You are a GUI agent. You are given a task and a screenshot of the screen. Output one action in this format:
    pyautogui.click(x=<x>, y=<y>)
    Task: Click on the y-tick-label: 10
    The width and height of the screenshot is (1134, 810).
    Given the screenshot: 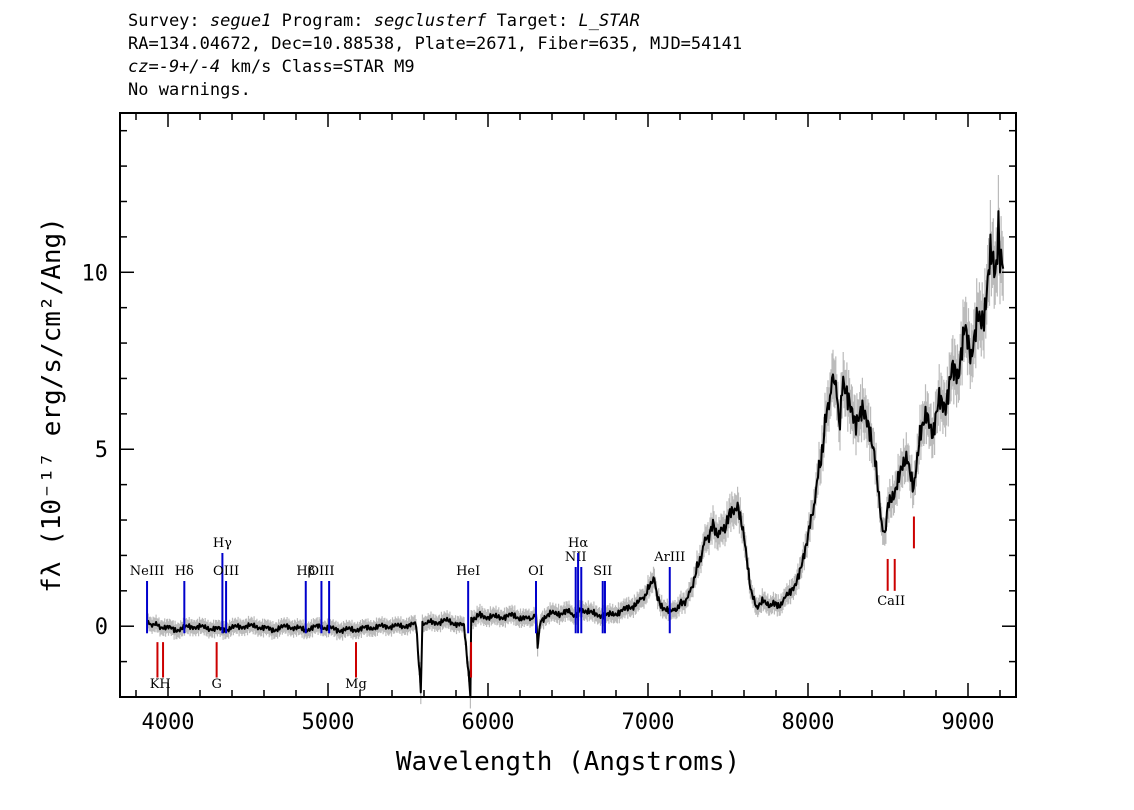 What is the action you would take?
    pyautogui.click(x=95, y=273)
    